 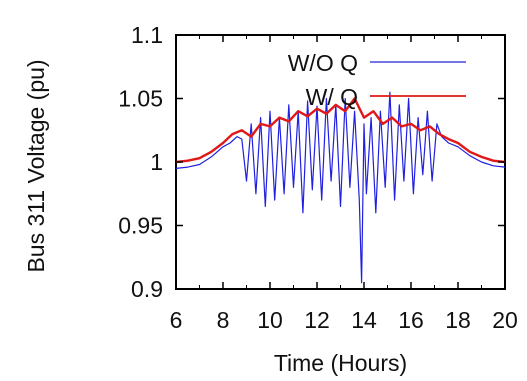 I want to click on y-tick-label: 0.9, so click(x=147, y=289).